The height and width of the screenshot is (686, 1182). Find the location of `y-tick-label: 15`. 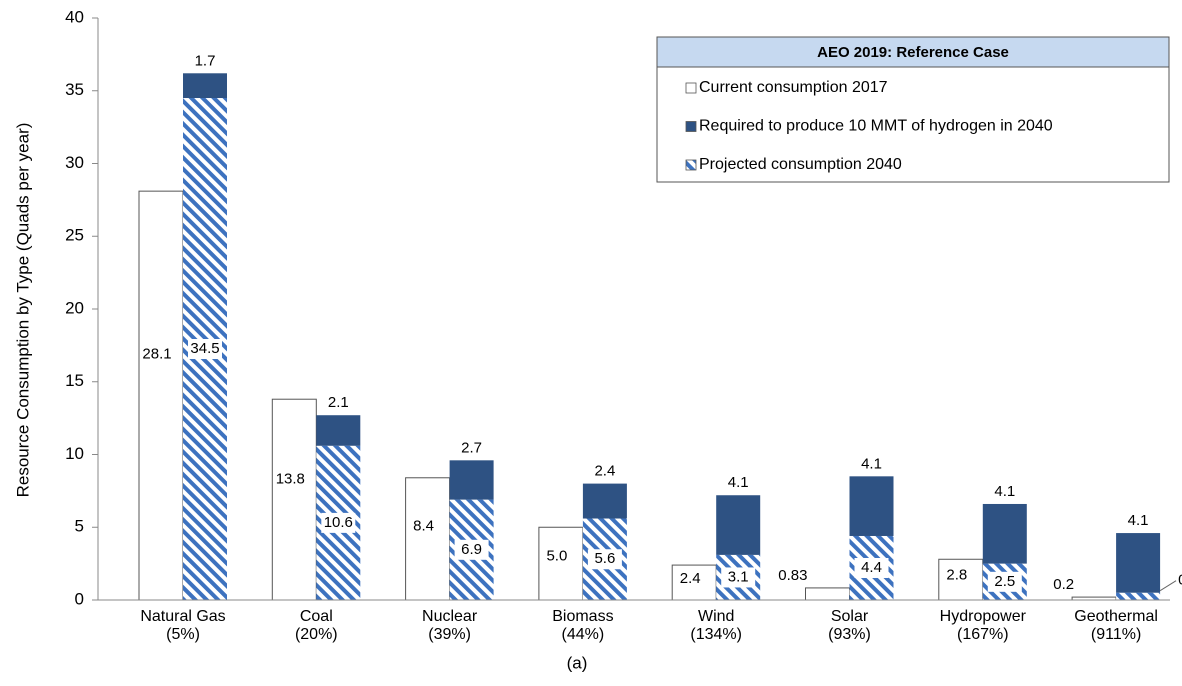

y-tick-label: 15 is located at coordinates (74, 380).